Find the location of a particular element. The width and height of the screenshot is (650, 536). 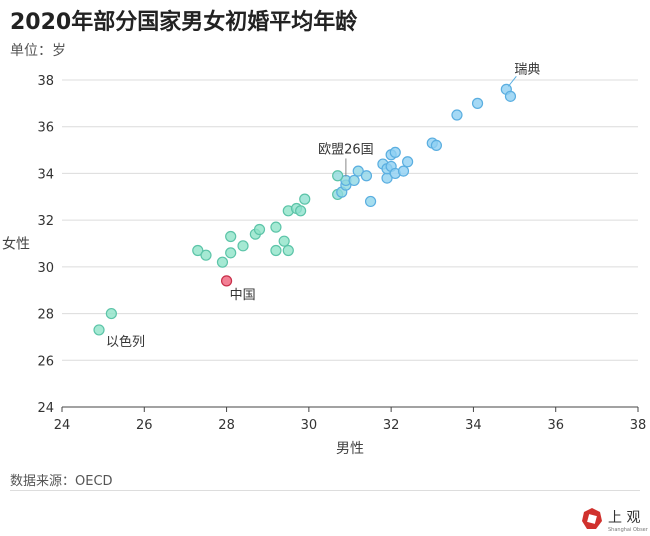

y-tick-label: 30 is located at coordinates (45, 268).